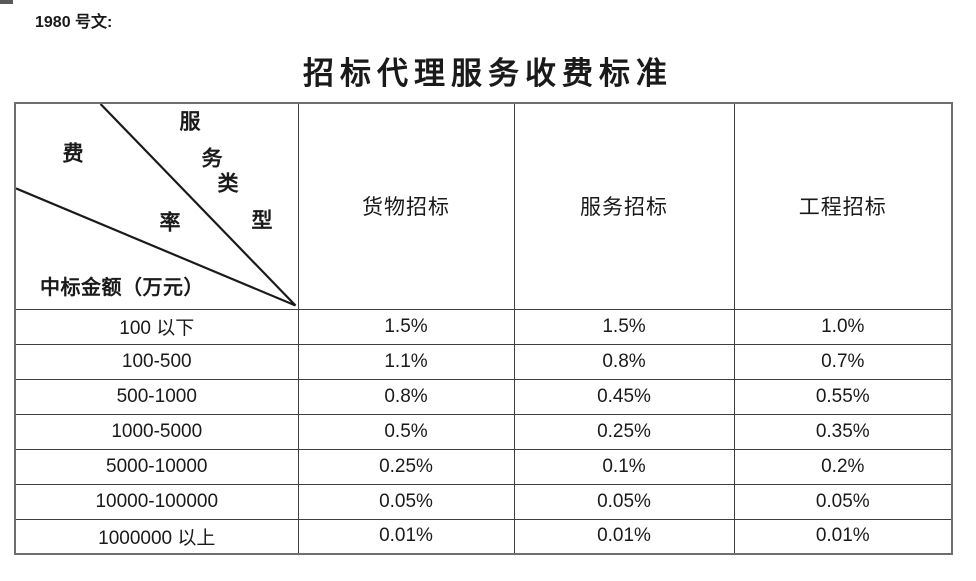 The width and height of the screenshot is (976, 581). Describe the element at coordinates (843, 466) in the screenshot. I see `rate-value: 0.2%` at that location.